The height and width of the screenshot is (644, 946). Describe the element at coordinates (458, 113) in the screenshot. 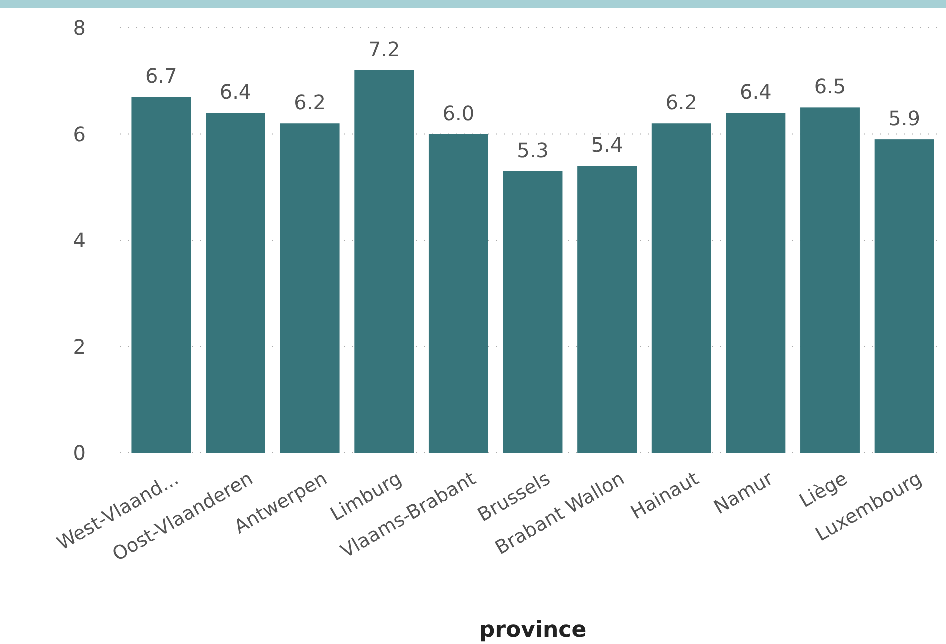

I see `data-label: 6.0` at that location.